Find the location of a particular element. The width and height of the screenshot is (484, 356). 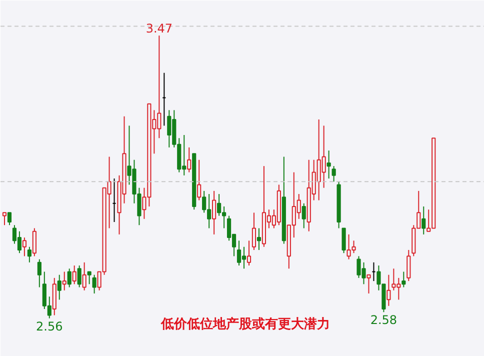

annotation: 3.47 is located at coordinates (159, 29).